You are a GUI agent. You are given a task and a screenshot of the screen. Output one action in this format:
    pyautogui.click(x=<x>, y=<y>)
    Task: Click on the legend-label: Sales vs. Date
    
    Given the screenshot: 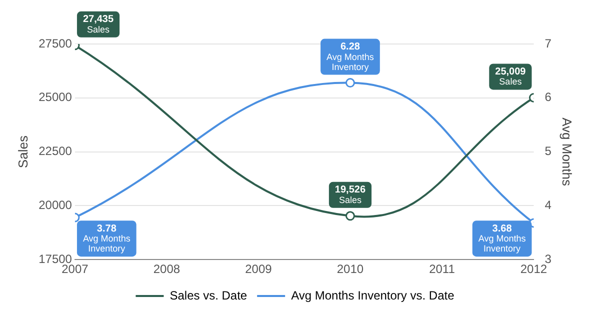 What is the action you would take?
    pyautogui.click(x=209, y=295)
    